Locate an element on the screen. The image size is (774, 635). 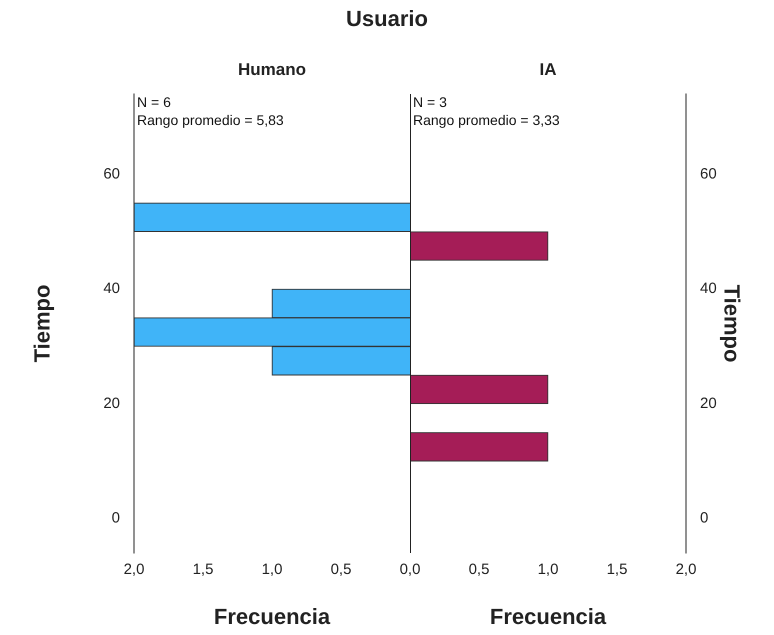
chart-subtitle: Humano is located at coordinates (272, 70).